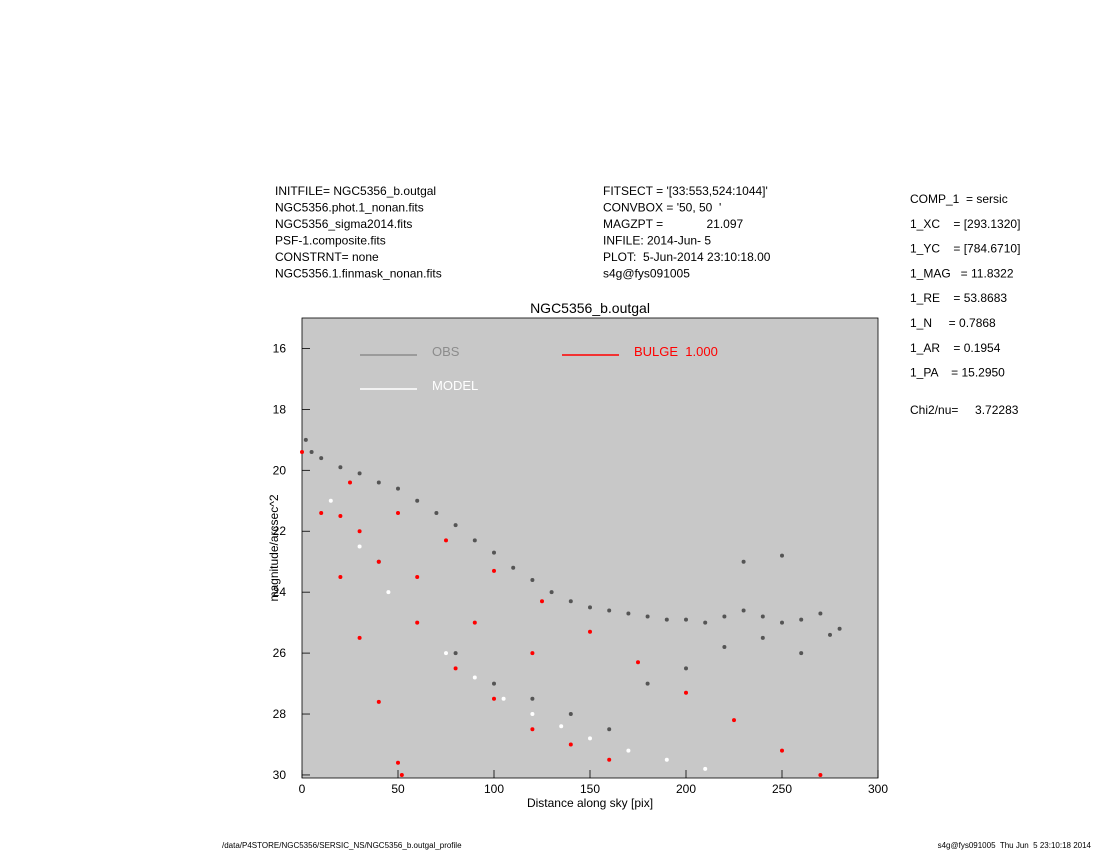 This screenshot has width=1100, height=855. I want to click on header-left-line: NGC5356.1.finmask_nonan.fits, so click(358, 274).